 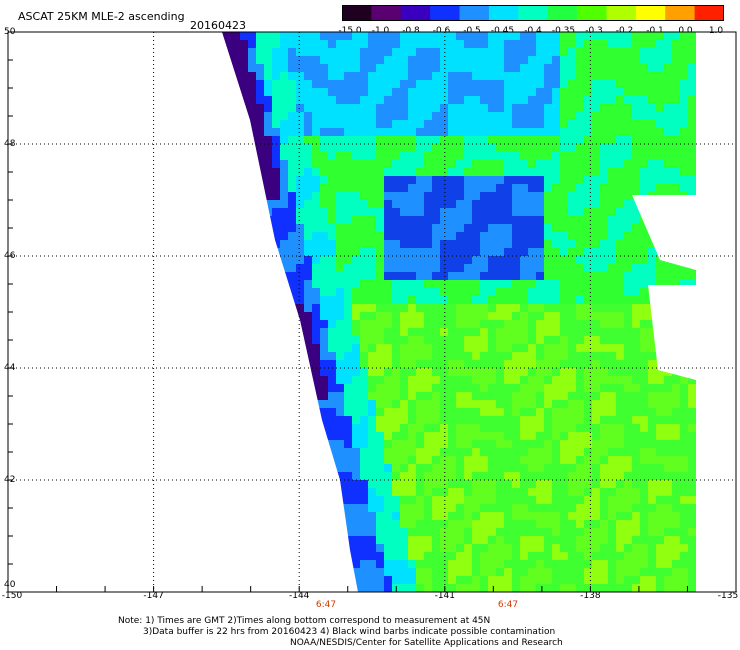 I want to click on longitude-label: -135, so click(x=728, y=596).